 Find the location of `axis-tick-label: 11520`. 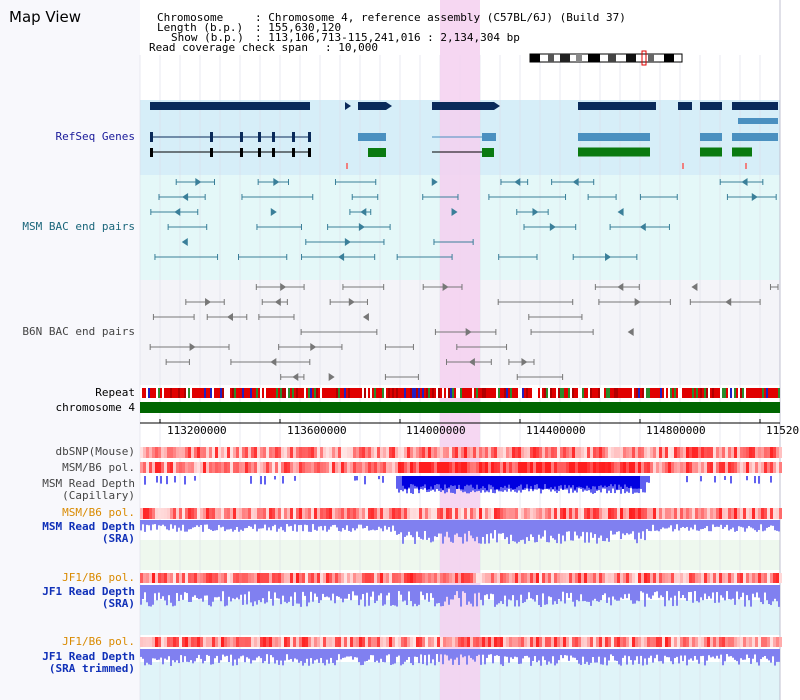

axis-tick-label: 11520 is located at coordinates (783, 430).